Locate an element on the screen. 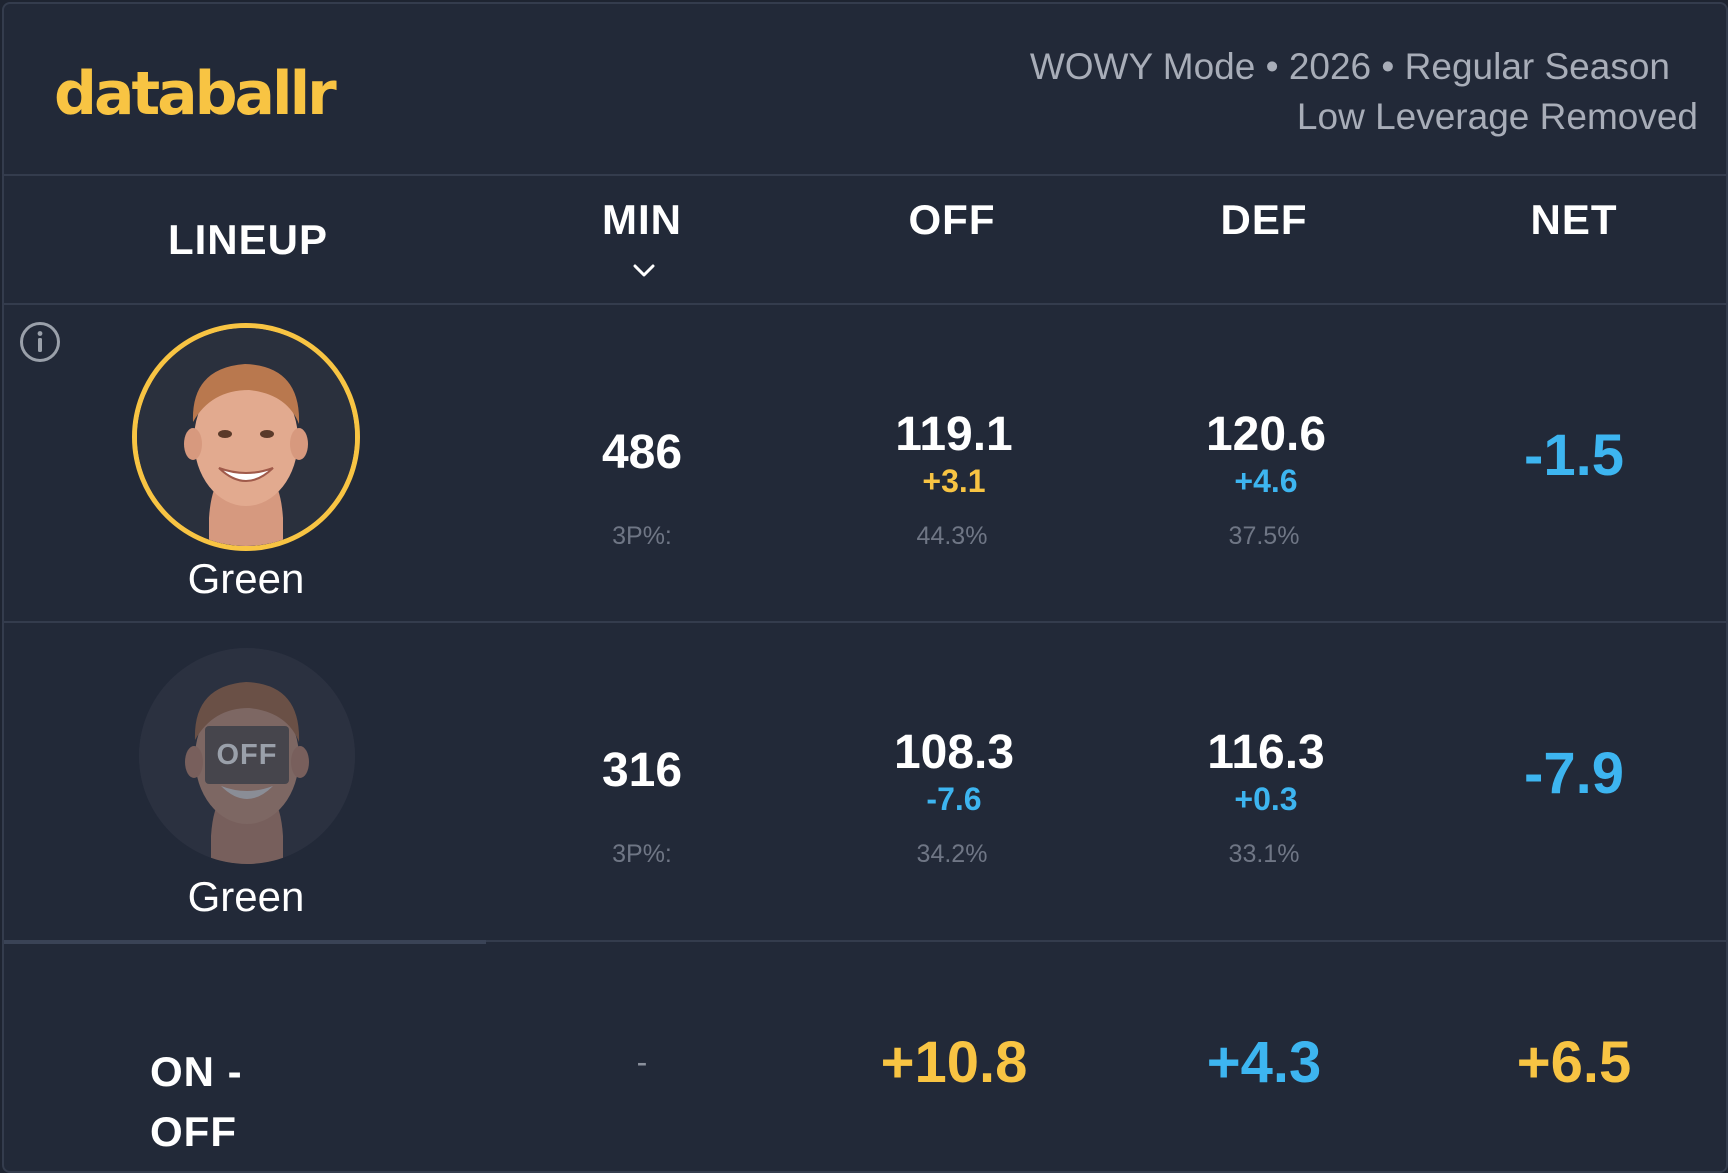  min-value: 486 is located at coordinates (642, 452).